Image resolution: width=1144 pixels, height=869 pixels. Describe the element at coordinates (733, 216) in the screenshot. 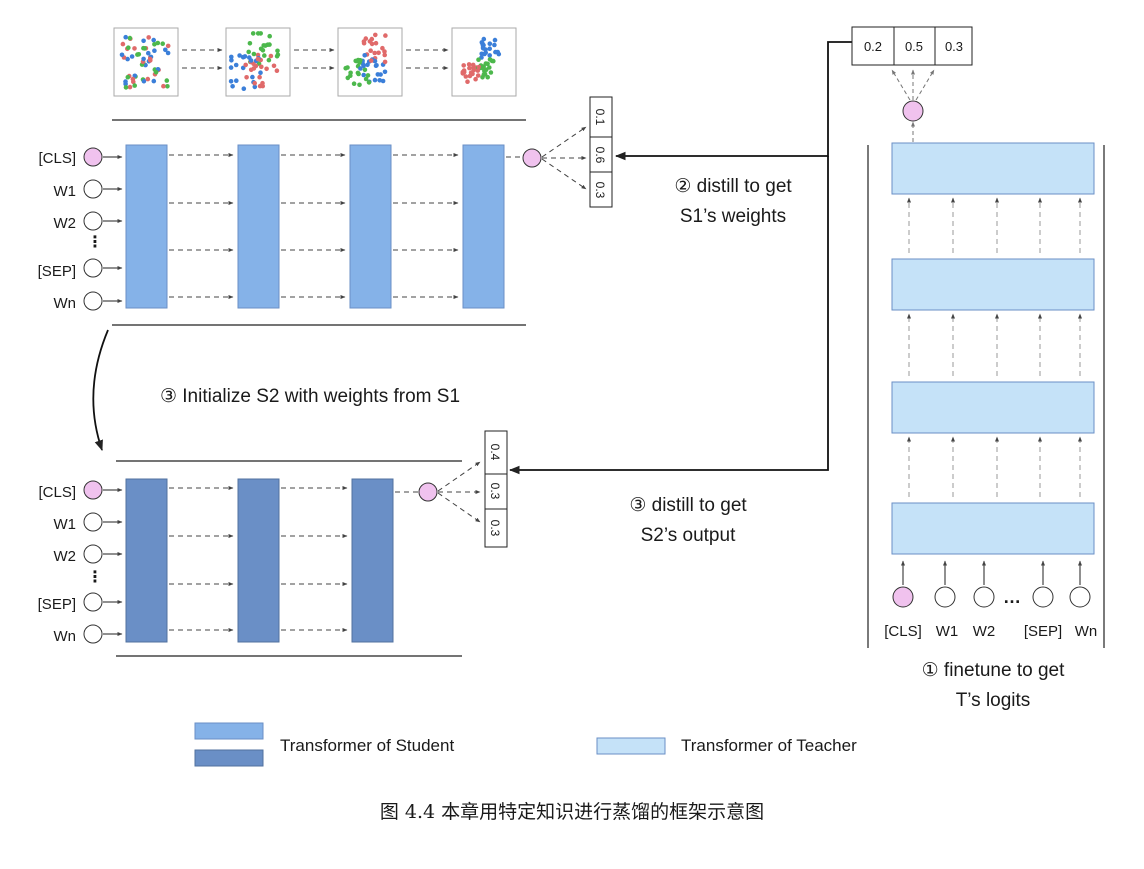

I see `step2-label-line2: S1’s weights` at that location.